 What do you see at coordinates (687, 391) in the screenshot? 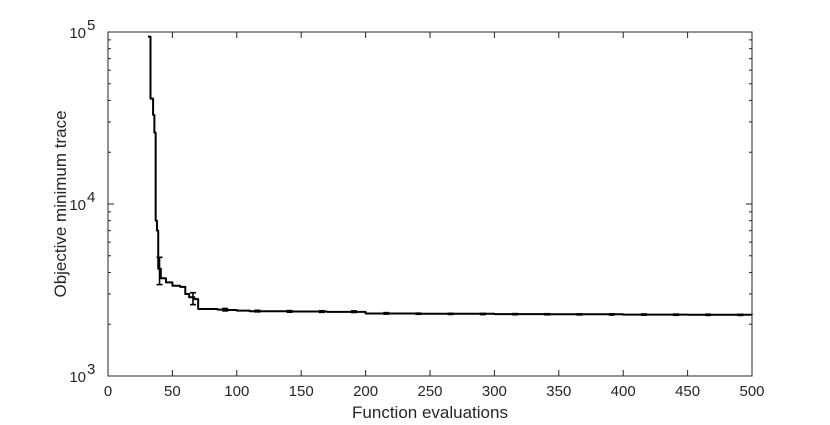
I see `x-tick-label: 450` at bounding box center [687, 391].